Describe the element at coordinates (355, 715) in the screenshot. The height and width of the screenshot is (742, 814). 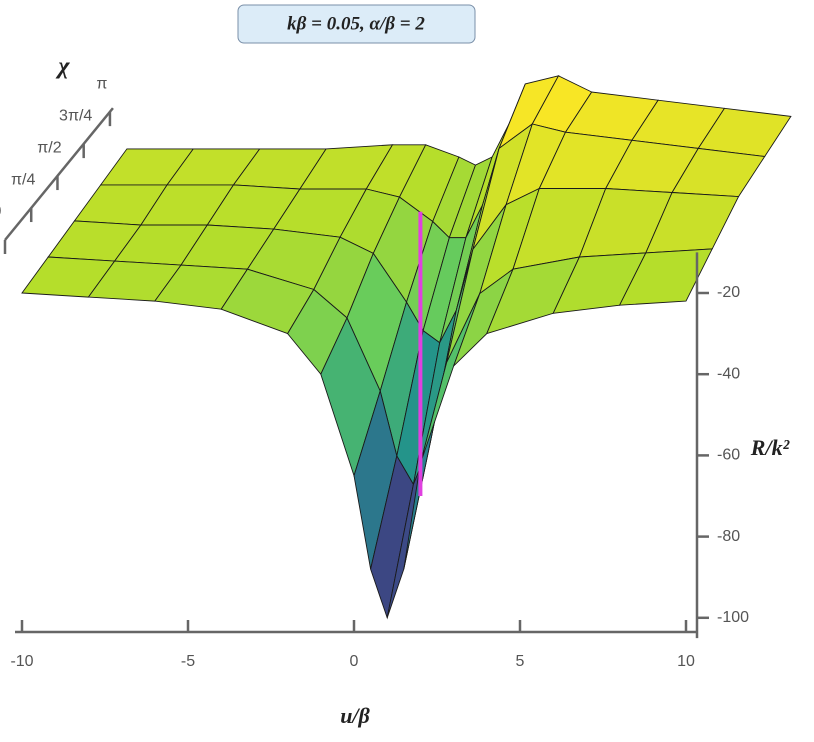
I see `x-axis-label: u/β` at that location.